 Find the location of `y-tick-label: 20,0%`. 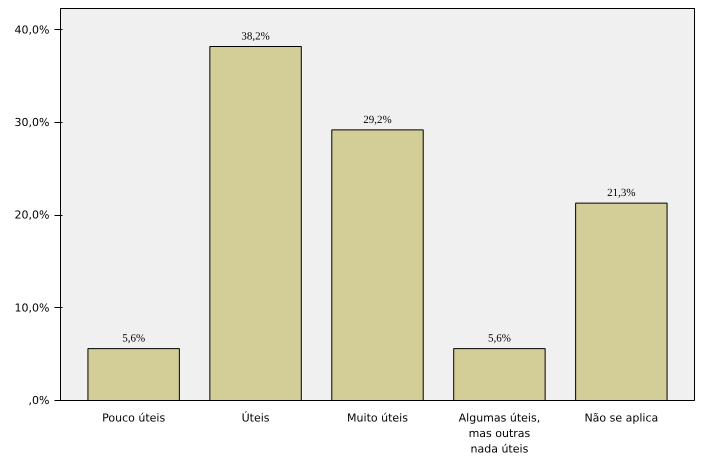

y-tick-label: 20,0% is located at coordinates (32, 215).